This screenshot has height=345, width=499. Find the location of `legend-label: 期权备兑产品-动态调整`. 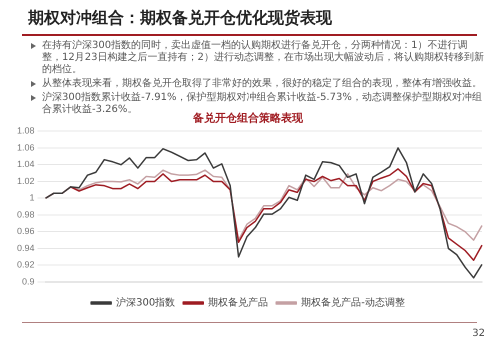

legend-label: 期权备兑产品-动态调整 is located at coordinates (353, 302).